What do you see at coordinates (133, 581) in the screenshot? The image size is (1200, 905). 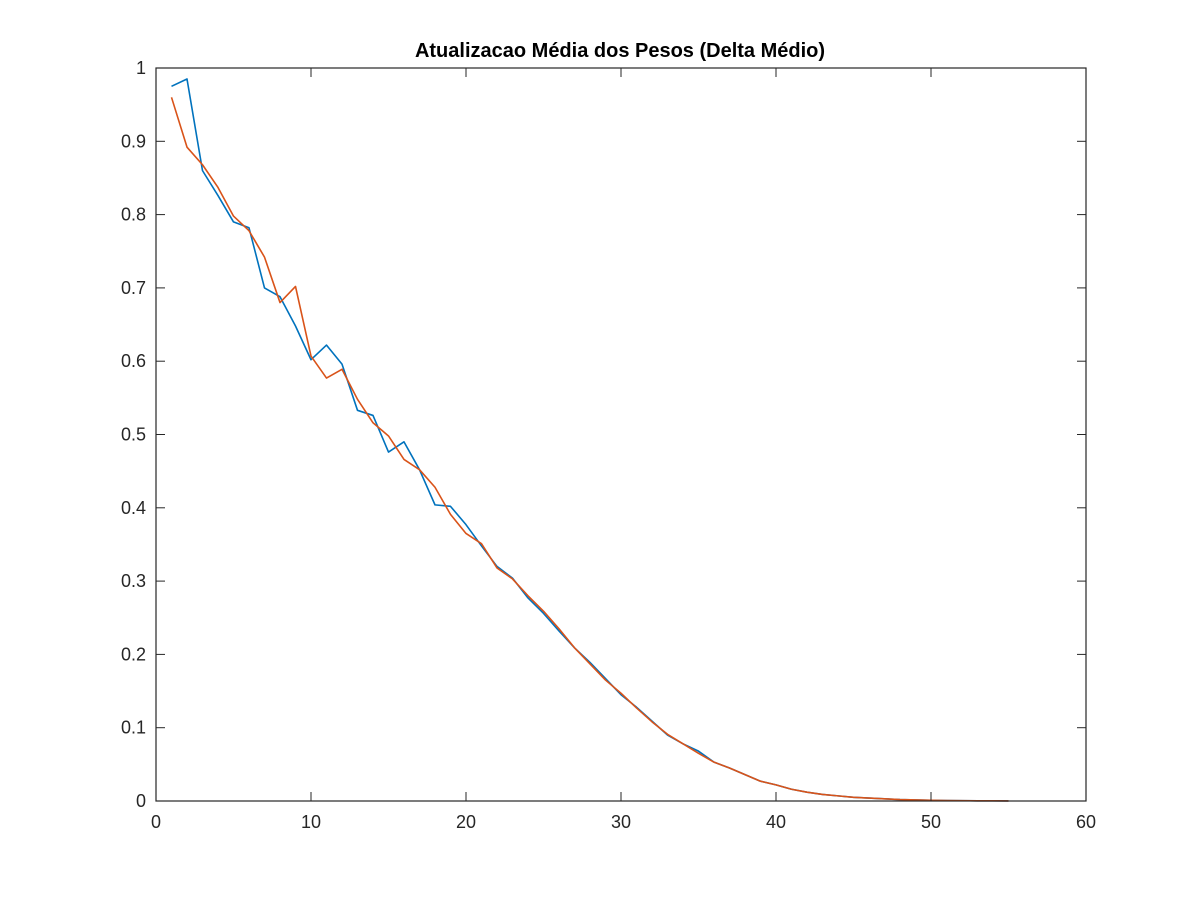 I see `y-tick-label: 0.3` at bounding box center [133, 581].